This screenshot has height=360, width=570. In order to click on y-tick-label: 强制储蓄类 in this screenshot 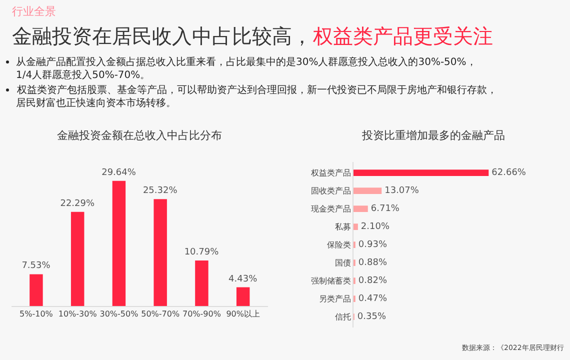, I will do `click(330, 281)`.